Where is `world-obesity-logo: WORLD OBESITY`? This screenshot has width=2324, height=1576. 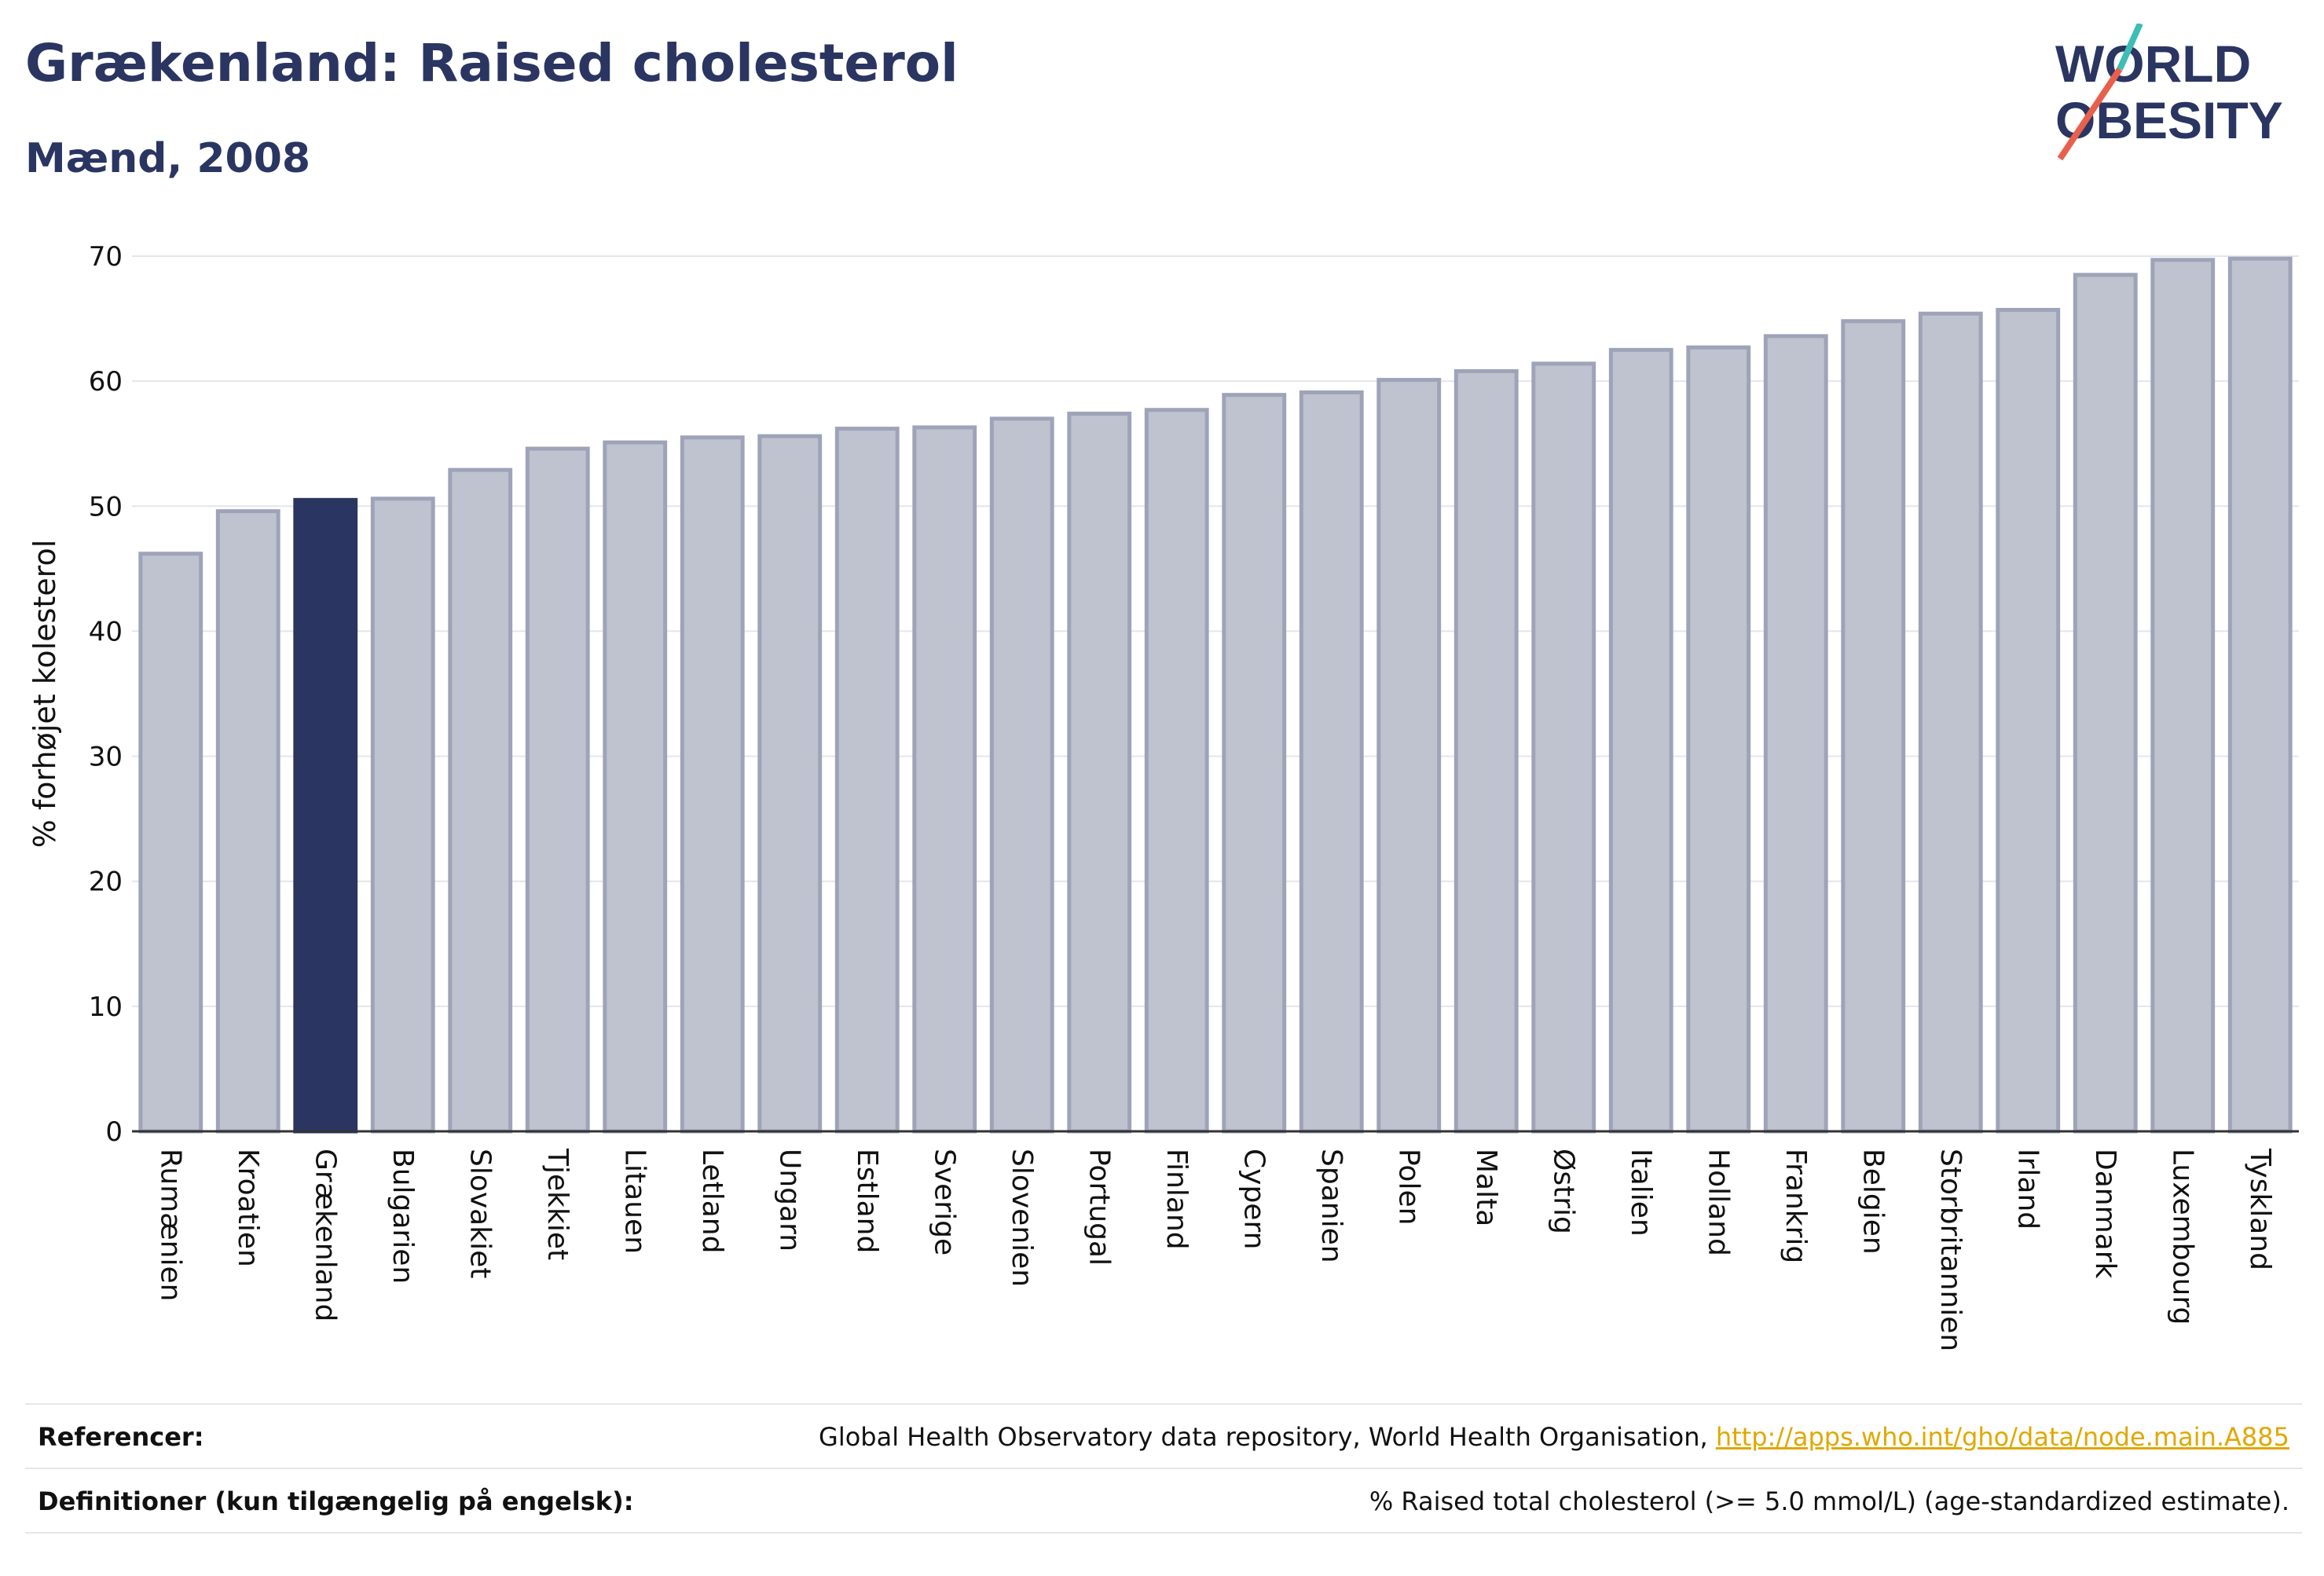
world-obesity-logo: WORLD OBESITY is located at coordinates (2169, 92).